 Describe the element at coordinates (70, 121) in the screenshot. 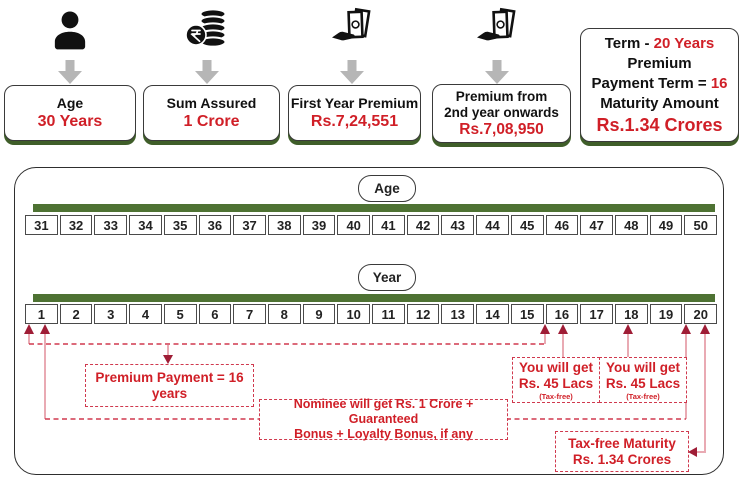

I see `age-card-value: 30 Years` at that location.